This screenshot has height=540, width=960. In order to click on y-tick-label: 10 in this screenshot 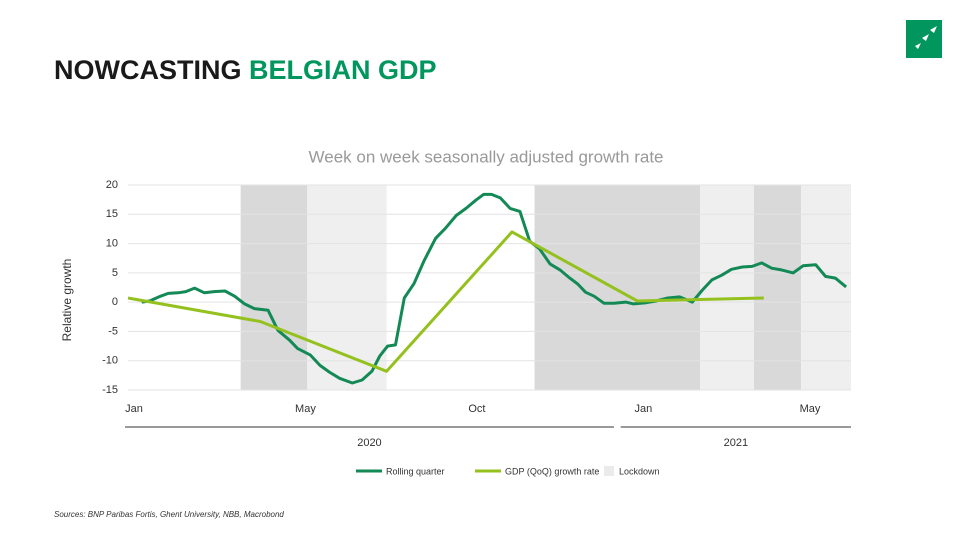, I will do `click(112, 243)`.